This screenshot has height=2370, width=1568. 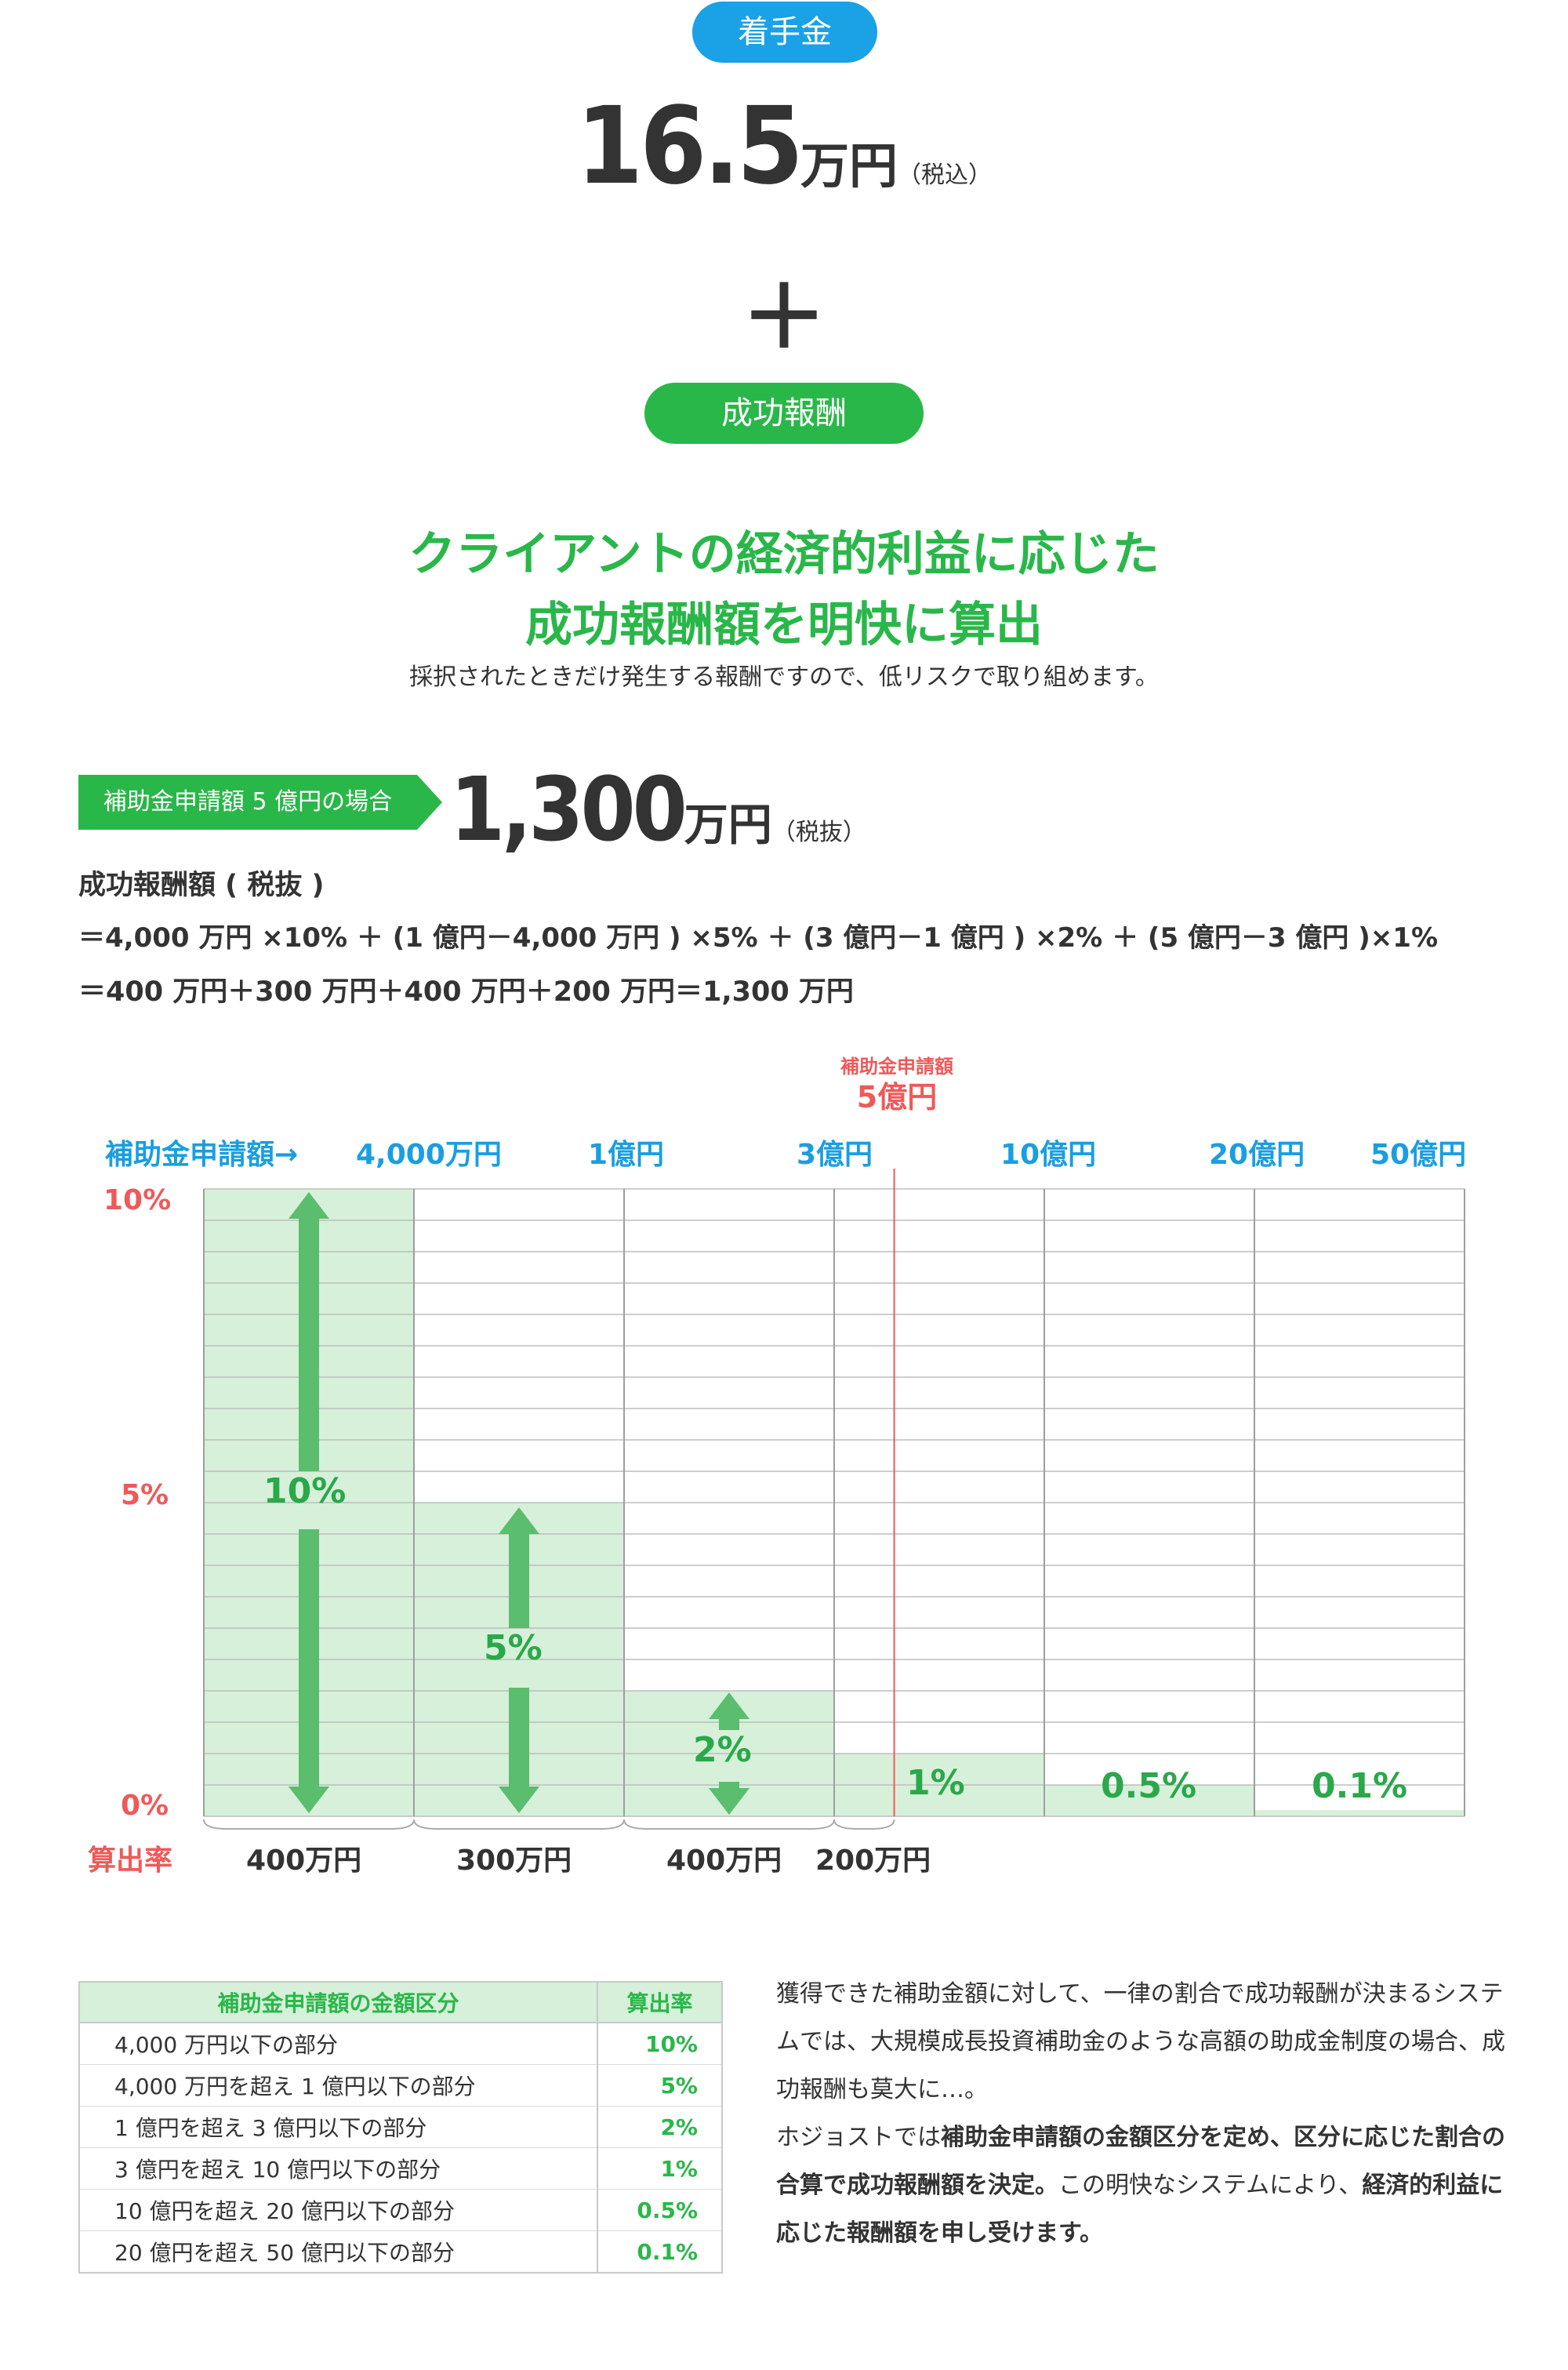 I want to click on retainer-fee-badge: 着手金, so click(x=784, y=32).